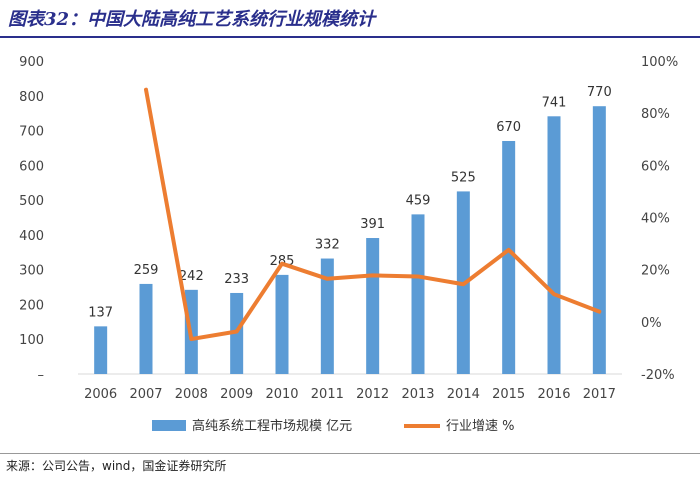 The image size is (700, 477). I want to click on legend-bar-swatch, so click(169, 425).